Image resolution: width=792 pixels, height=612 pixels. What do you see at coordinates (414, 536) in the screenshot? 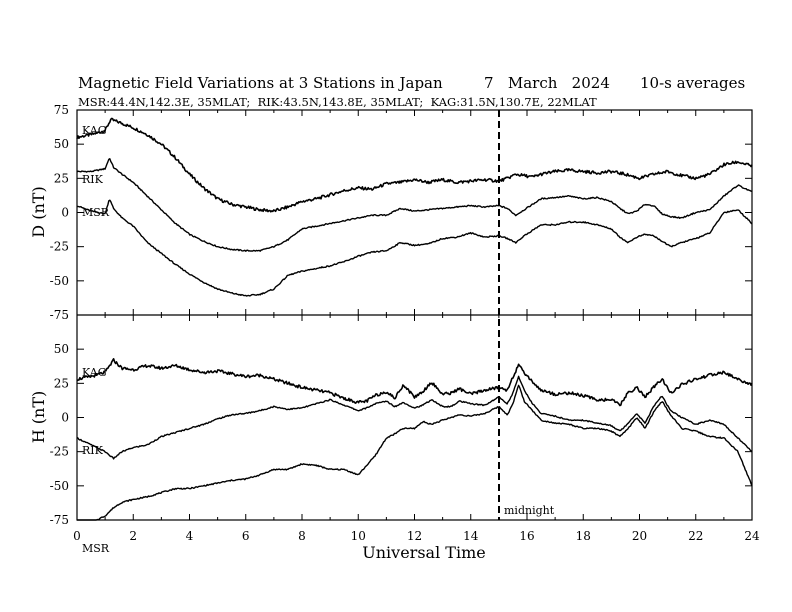
I see `x-tick-label: 12` at bounding box center [414, 536].